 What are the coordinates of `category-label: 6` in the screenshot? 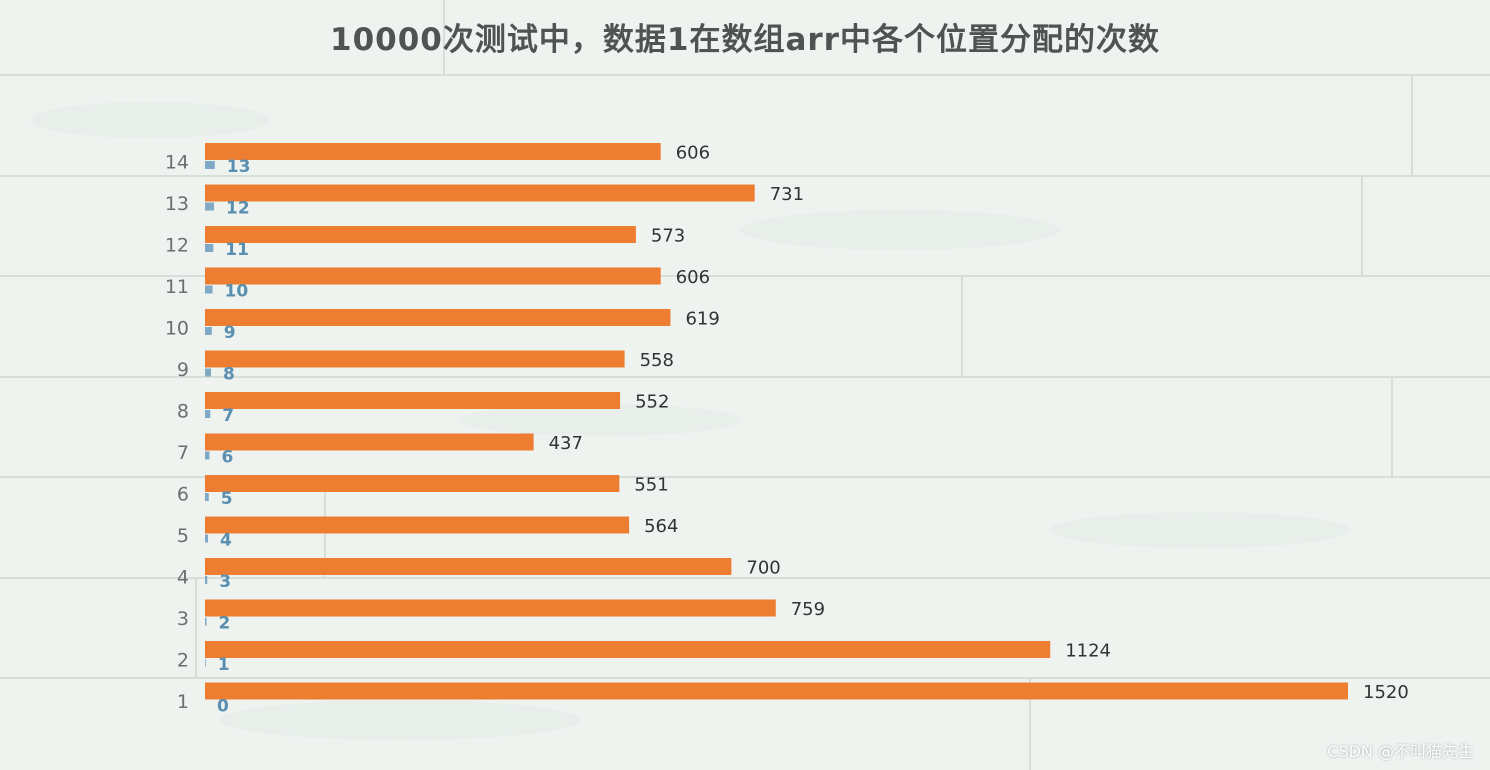 It's located at (183, 495).